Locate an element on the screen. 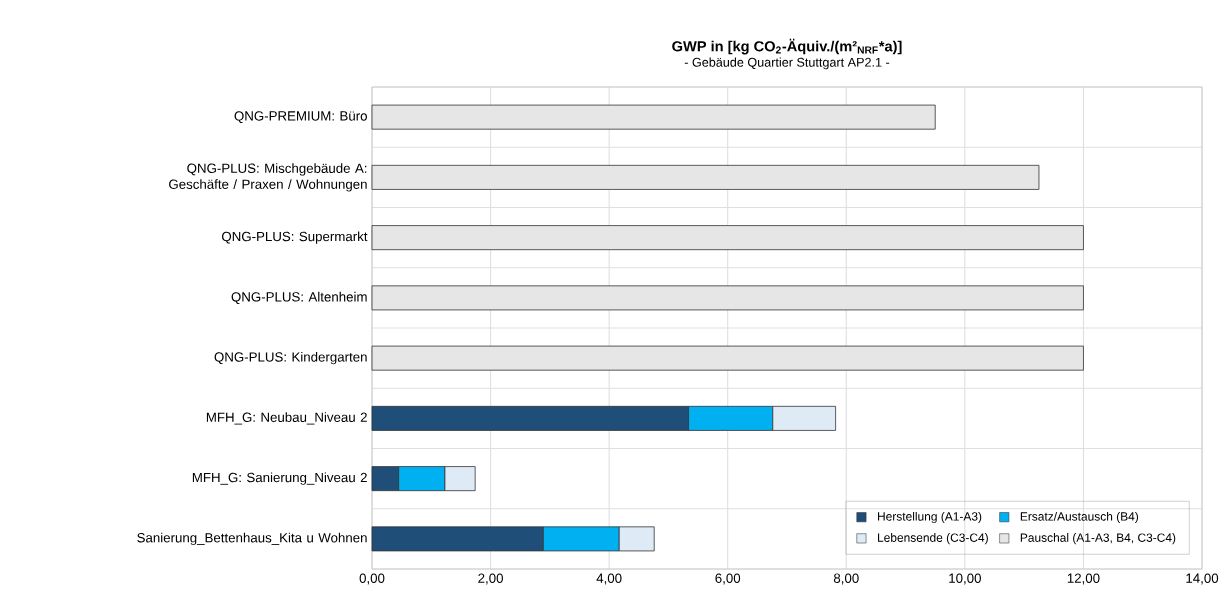 This screenshot has width=1232, height=612. y-tick-label: QNG-PREMIUM: Büro is located at coordinates (300, 117).